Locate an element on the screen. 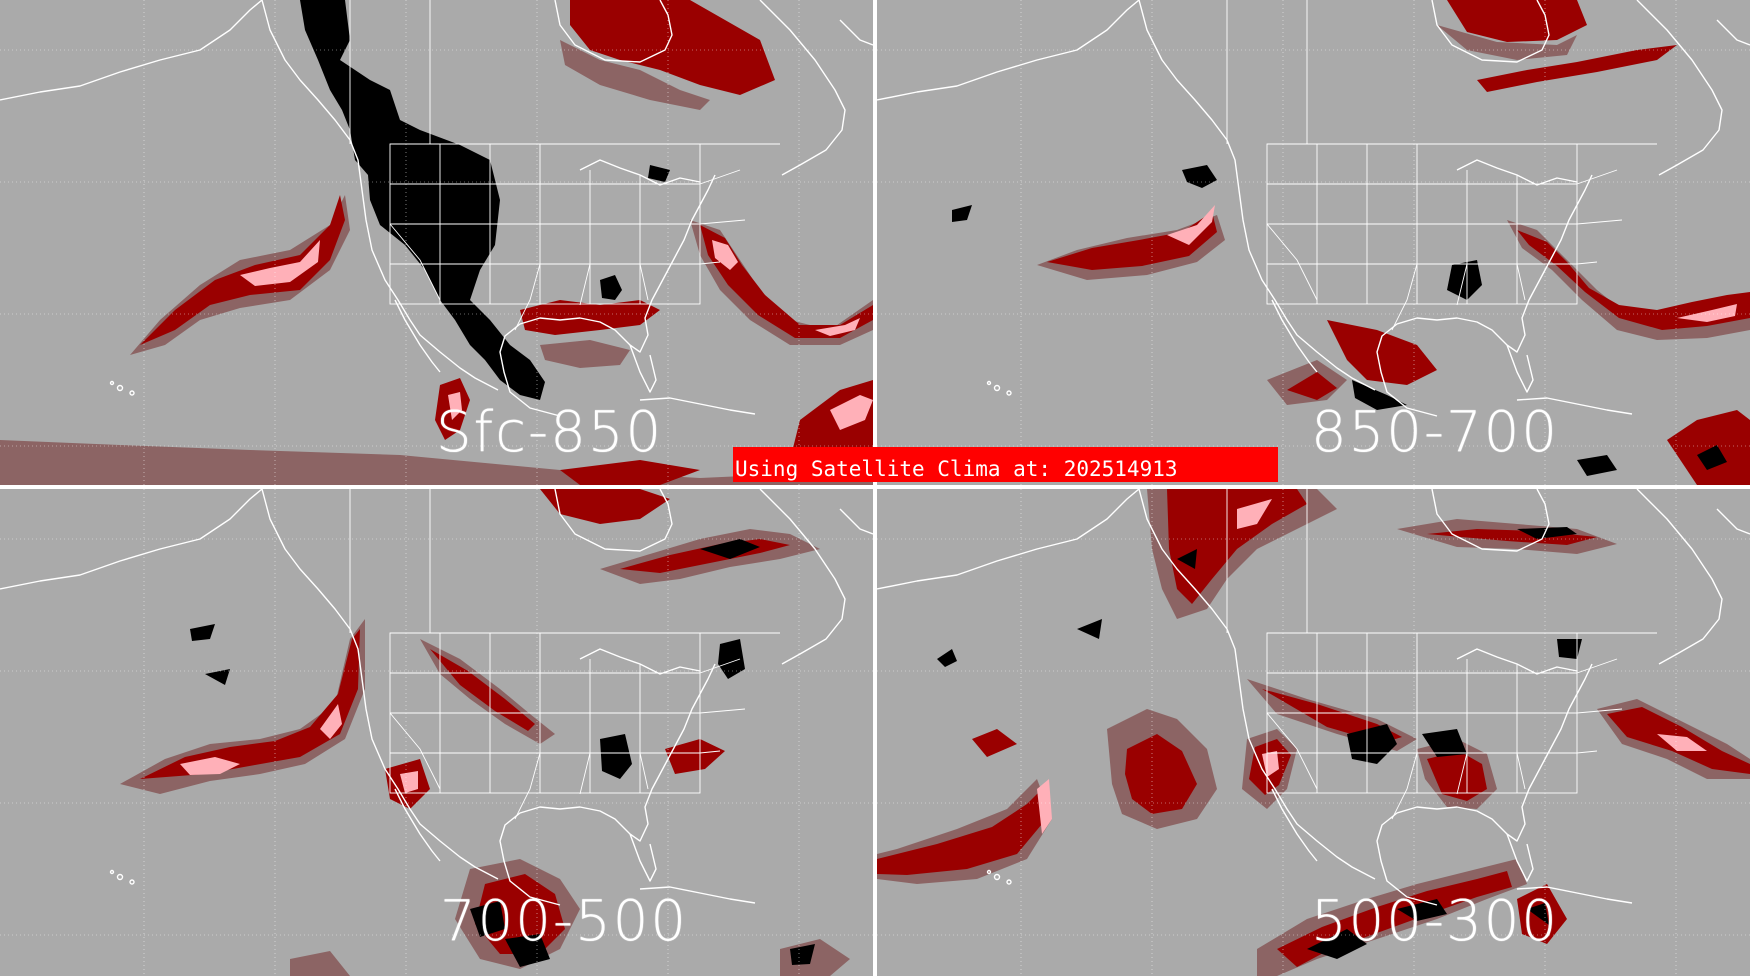  satellite-clima-banner: Using Satellite Clima at: 202514913 is located at coordinates (1005, 464).